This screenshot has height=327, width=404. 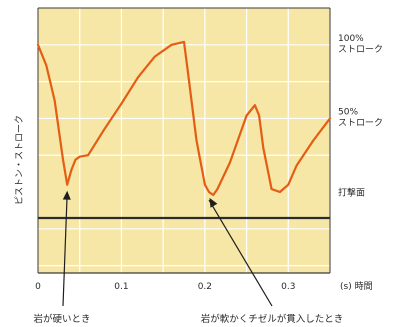 I want to click on y-ref-label: 50%, so click(x=348, y=112).